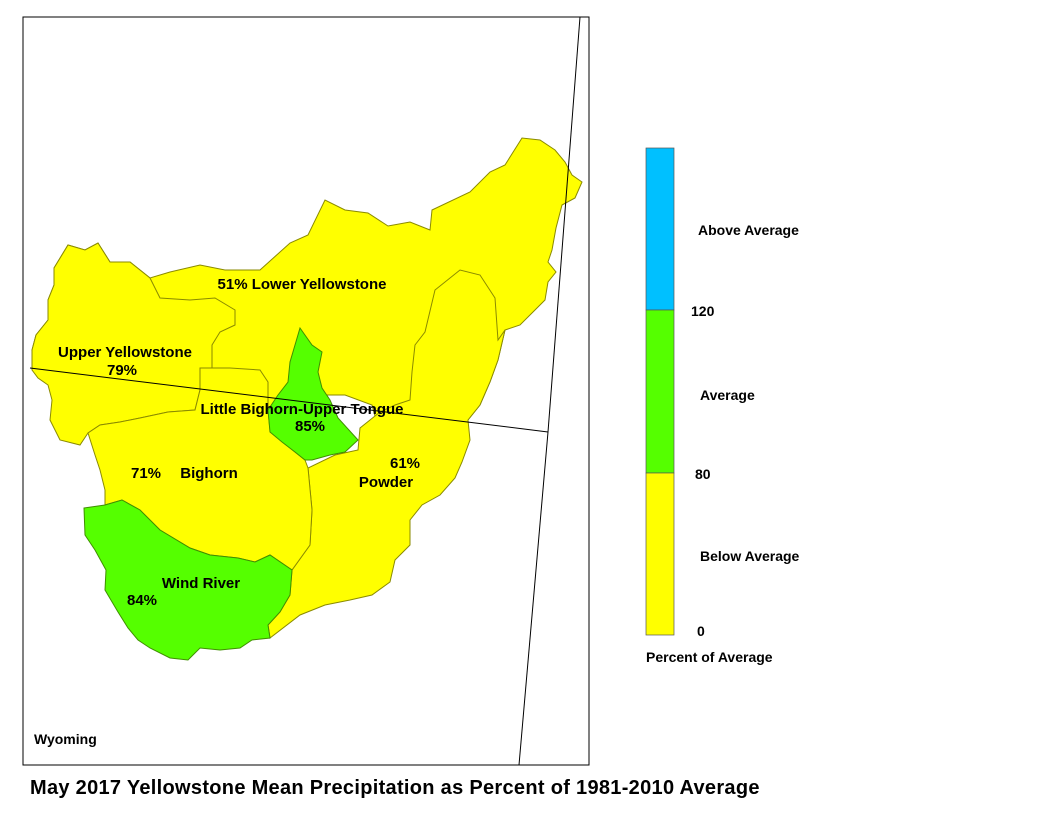 Image resolution: width=1056 pixels, height=816 pixels. Describe the element at coordinates (302, 284) in the screenshot. I see `label-lower-yellowstone: 51% Lower Yellowstone` at that location.